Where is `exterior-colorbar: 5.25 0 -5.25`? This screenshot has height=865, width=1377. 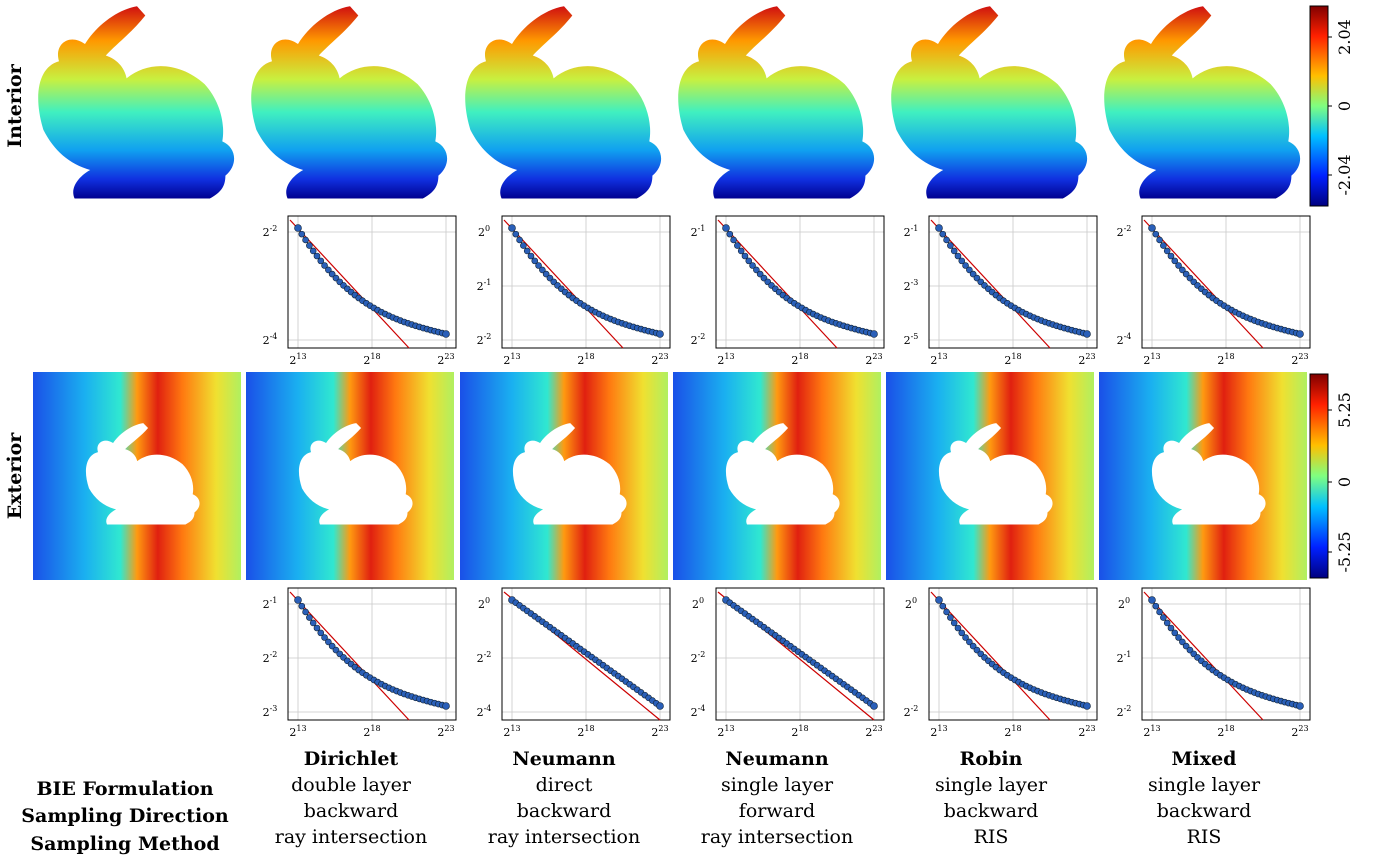 exterior-colorbar: 5.25 0 -5.25 is located at coordinates (1331, 476).